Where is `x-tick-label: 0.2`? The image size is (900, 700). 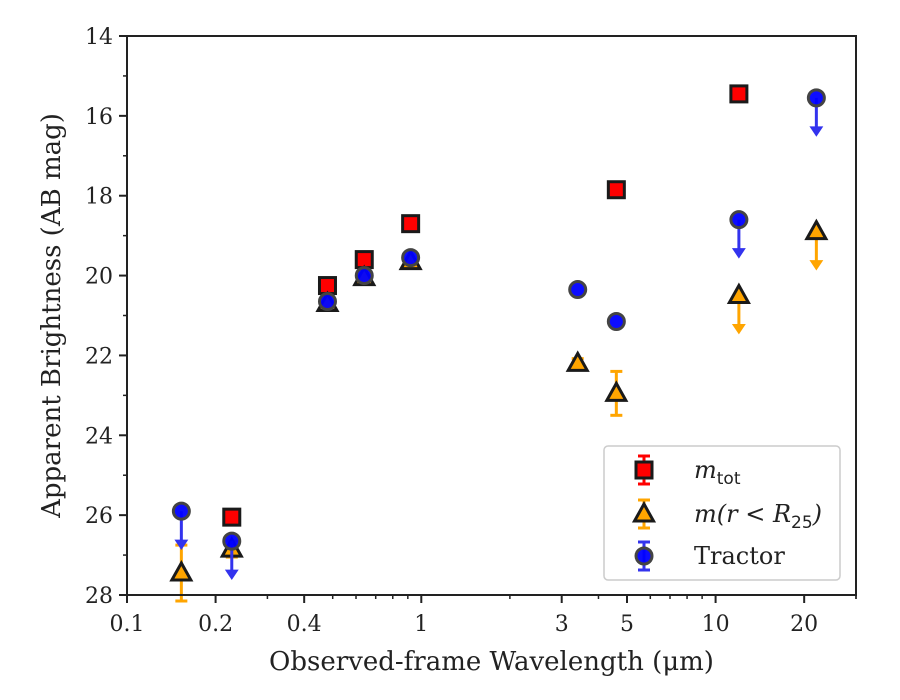
x-tick-label: 0.2 is located at coordinates (215, 624).